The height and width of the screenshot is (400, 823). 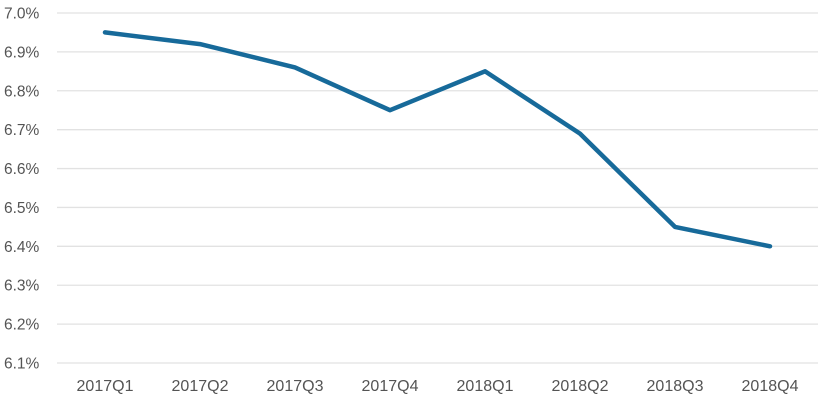 What do you see at coordinates (390, 386) in the screenshot?
I see `x-tick-label: 2017Q4` at bounding box center [390, 386].